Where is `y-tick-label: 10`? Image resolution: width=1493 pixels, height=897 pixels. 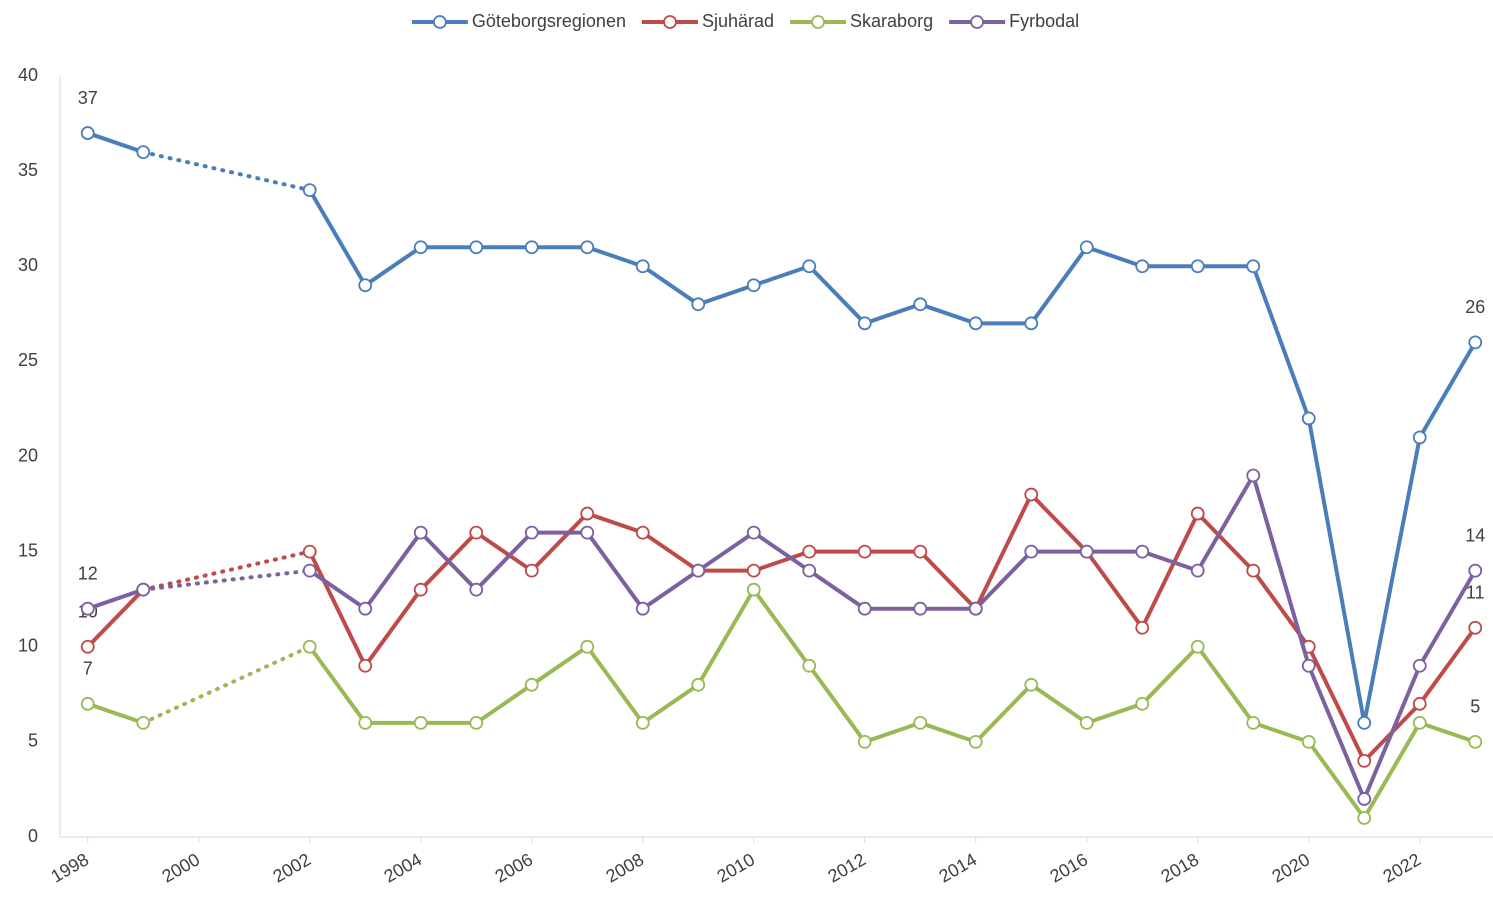 y-tick-label: 10 is located at coordinates (28, 646).